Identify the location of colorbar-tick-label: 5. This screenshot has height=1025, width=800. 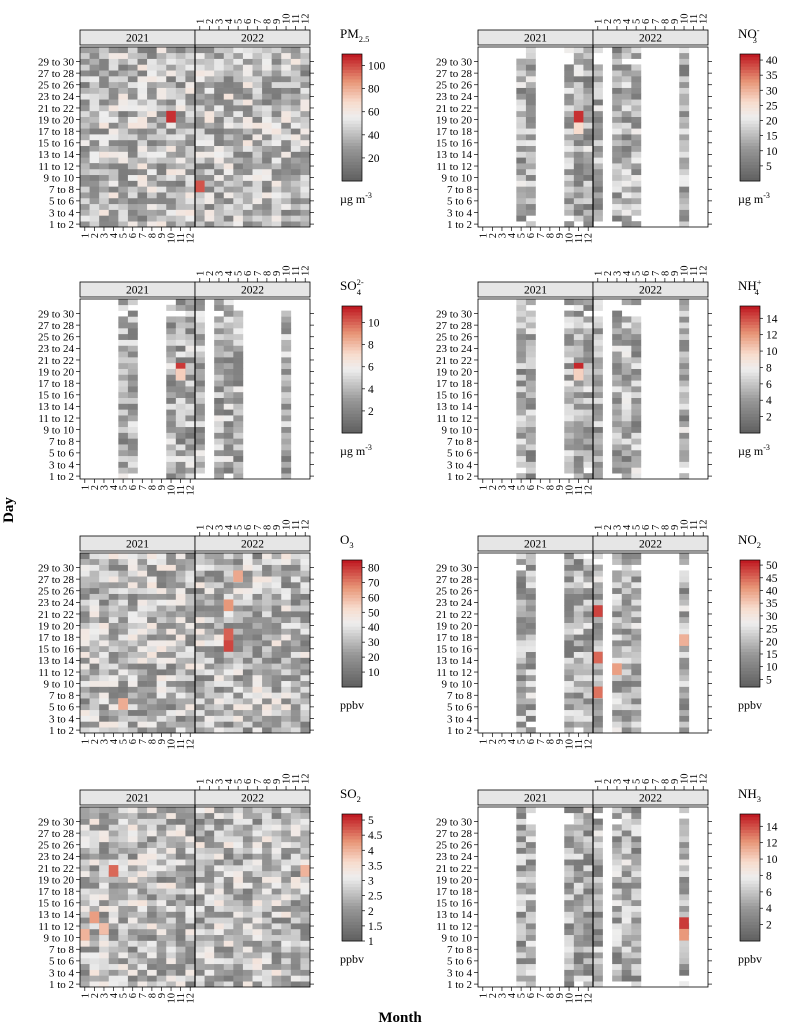
(769, 167).